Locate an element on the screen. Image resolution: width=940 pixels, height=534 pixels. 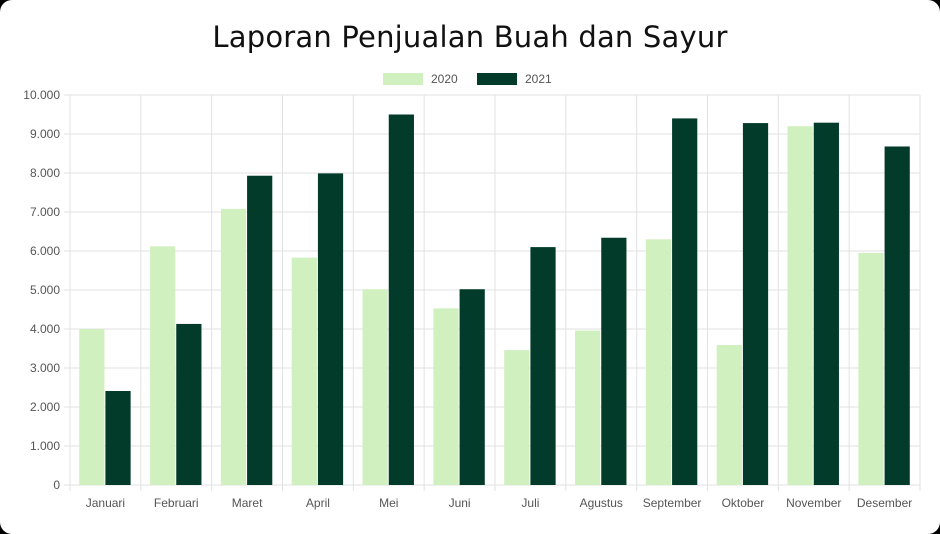
y-tick-label: 5.000 is located at coordinates (45, 290).